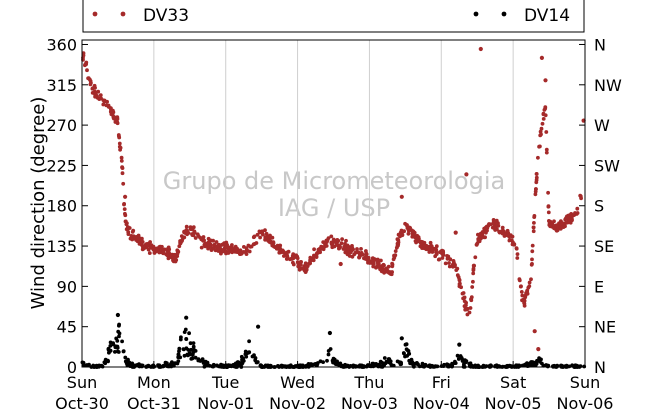 The image size is (650, 409). What do you see at coordinates (605, 327) in the screenshot?
I see `right-tick-label: NE` at bounding box center [605, 327].